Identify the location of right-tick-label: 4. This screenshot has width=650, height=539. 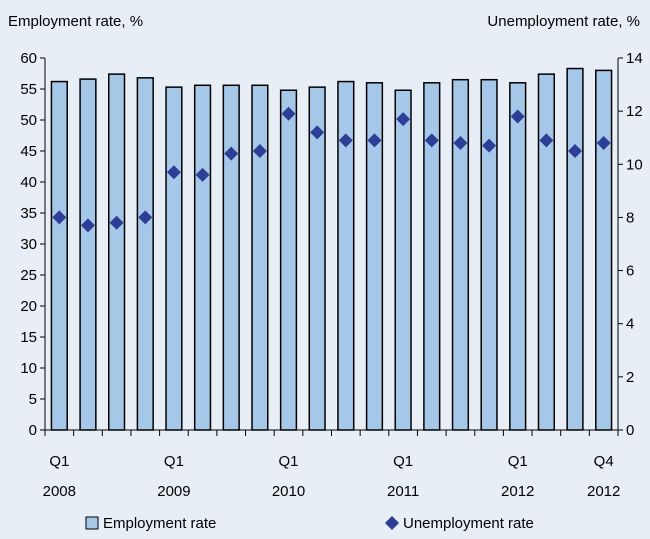
(630, 324).